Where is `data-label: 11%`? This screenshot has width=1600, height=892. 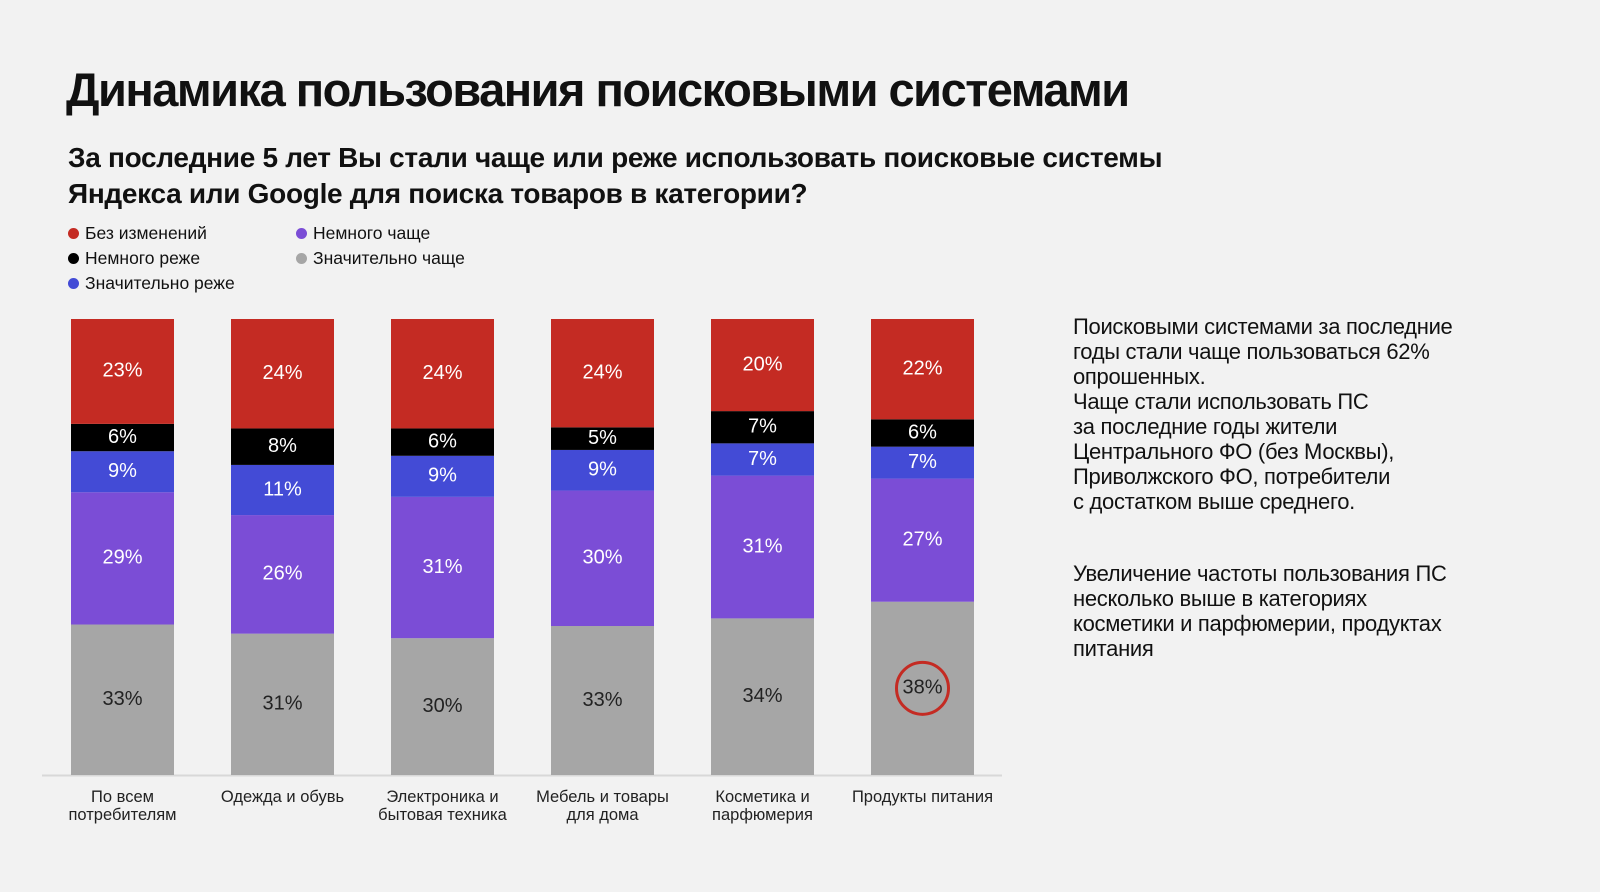
data-label: 11% is located at coordinates (282, 489).